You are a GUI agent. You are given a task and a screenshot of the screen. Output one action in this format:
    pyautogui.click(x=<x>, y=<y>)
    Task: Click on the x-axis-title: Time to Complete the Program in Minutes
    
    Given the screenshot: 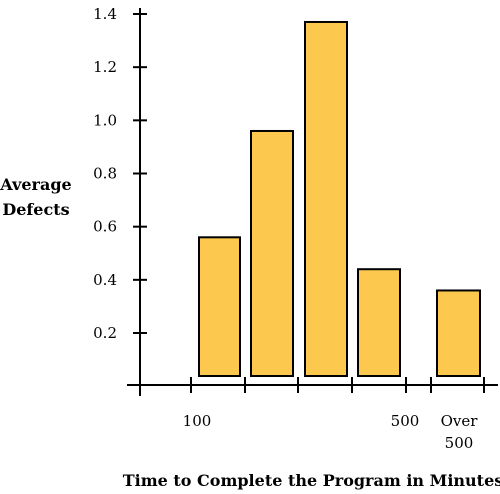 What is the action you would take?
    pyautogui.click(x=311, y=480)
    